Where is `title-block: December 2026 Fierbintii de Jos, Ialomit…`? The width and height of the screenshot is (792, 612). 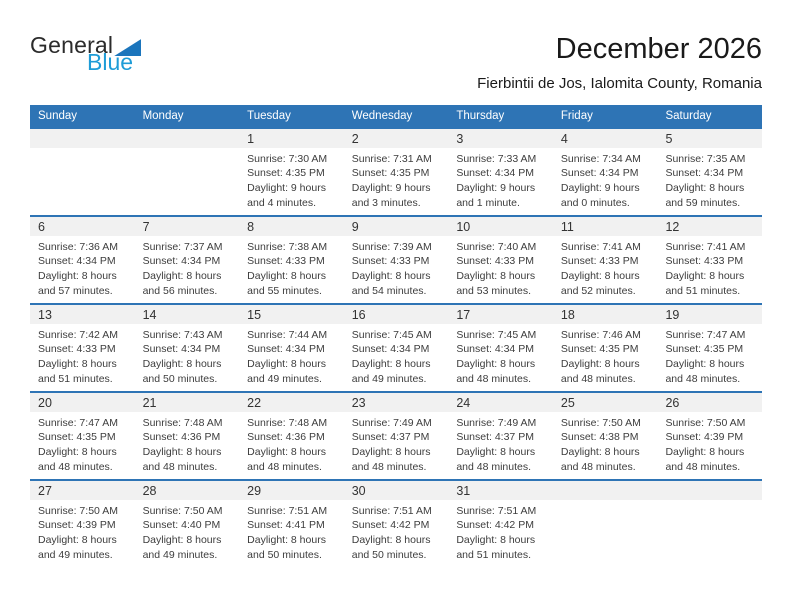
title-block: December 2026 Fierbintii de Jos, Ialomit… is located at coordinates (619, 62).